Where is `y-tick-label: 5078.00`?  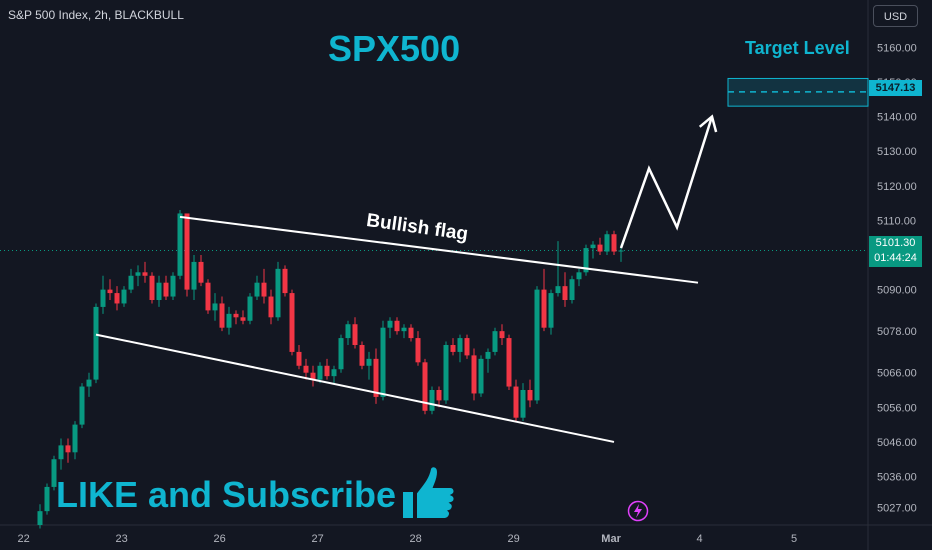
y-tick-label: 5078.00 is located at coordinates (897, 332).